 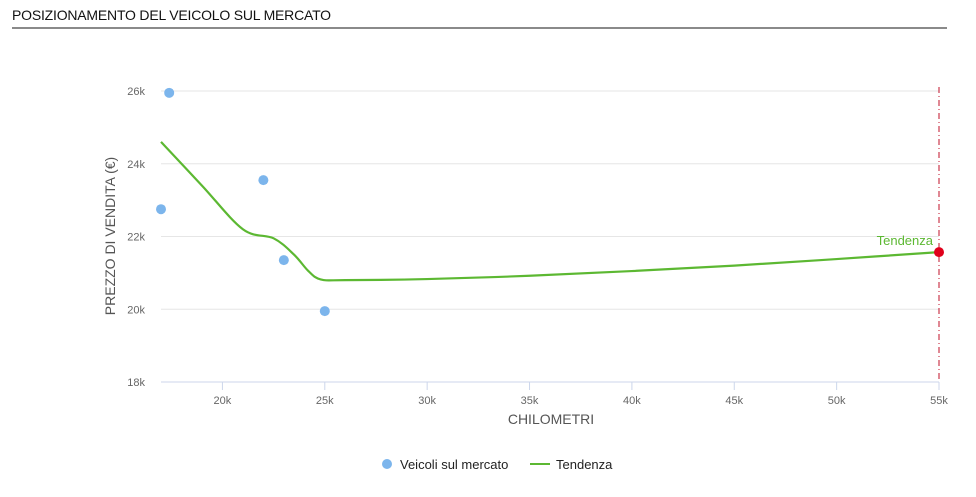 I want to click on x-tick-label: 25k, so click(x=325, y=401).